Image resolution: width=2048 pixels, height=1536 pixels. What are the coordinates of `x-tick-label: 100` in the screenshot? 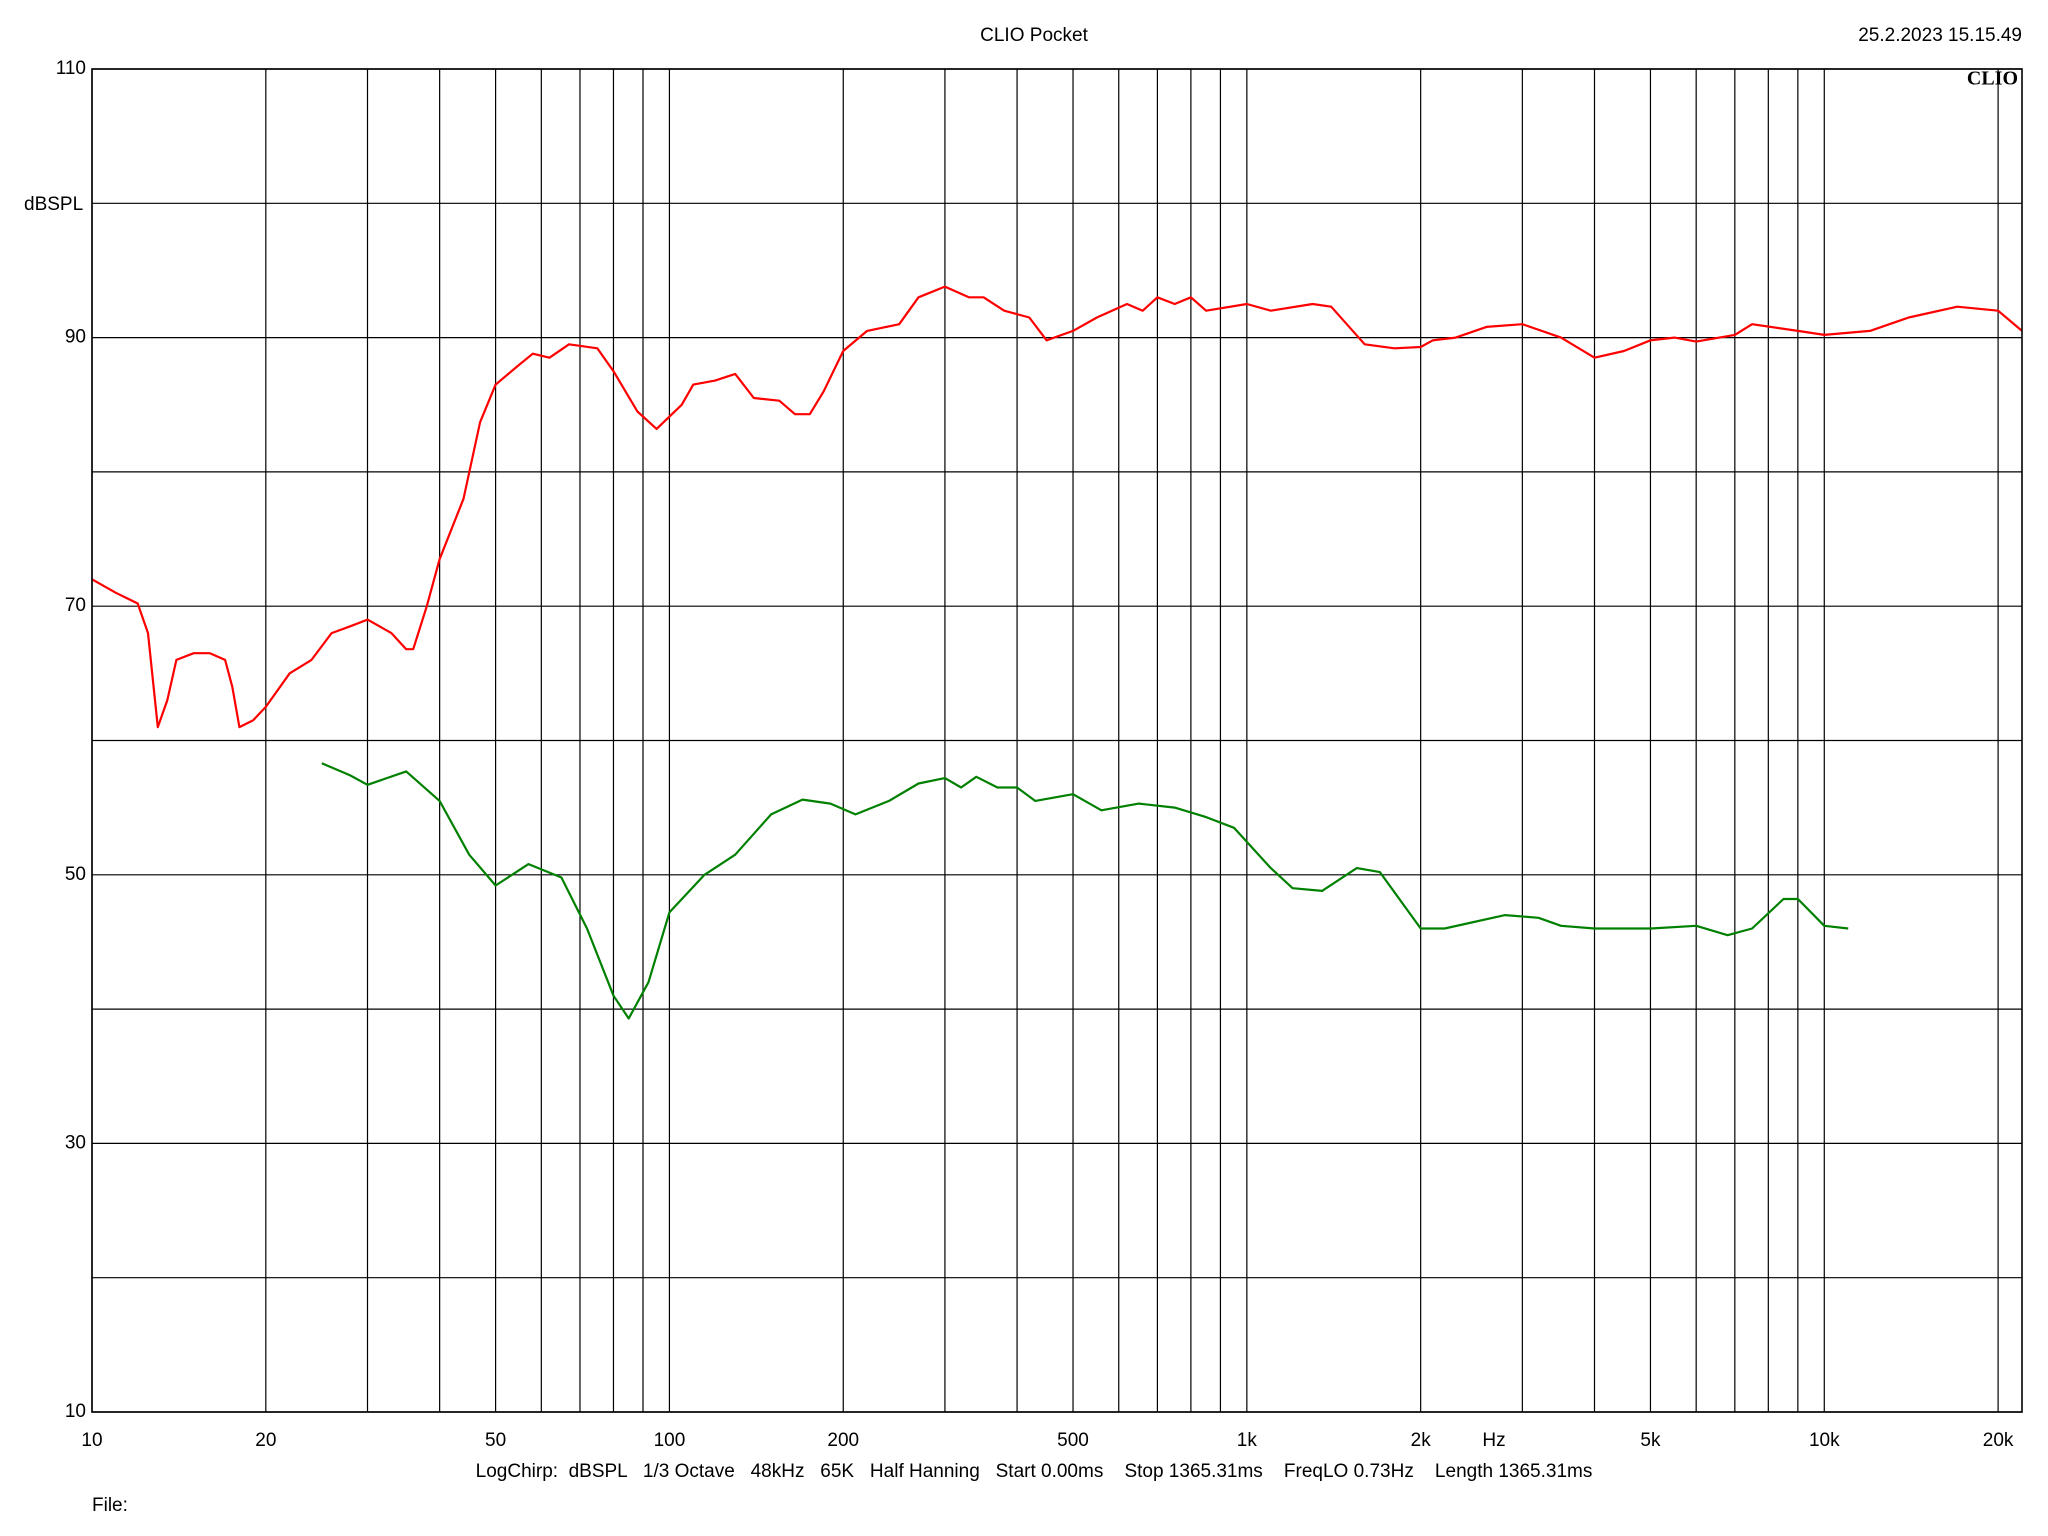 It's located at (670, 1440).